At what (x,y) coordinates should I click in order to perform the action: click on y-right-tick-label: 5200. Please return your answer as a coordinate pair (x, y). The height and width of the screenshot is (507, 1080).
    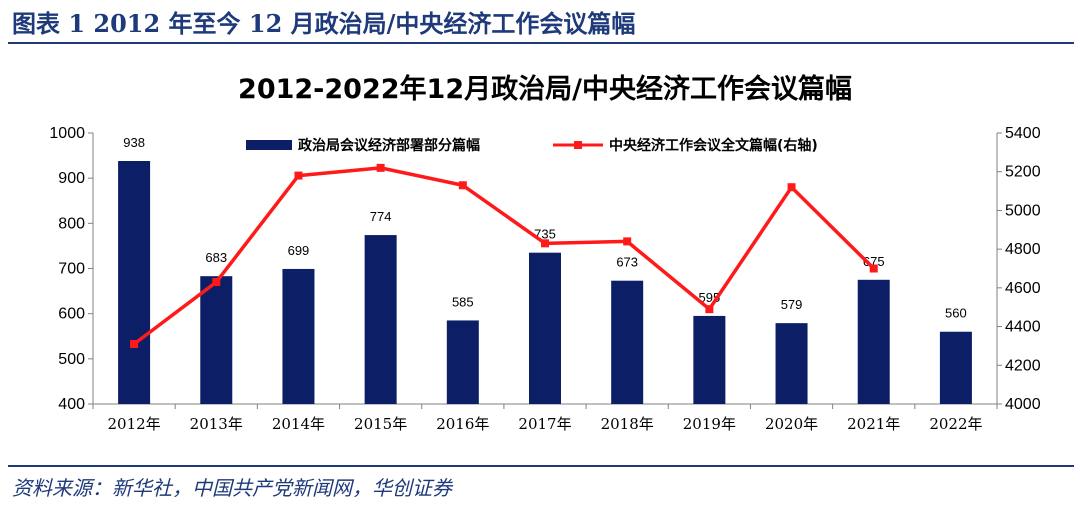
    Looking at the image, I should click on (1023, 172).